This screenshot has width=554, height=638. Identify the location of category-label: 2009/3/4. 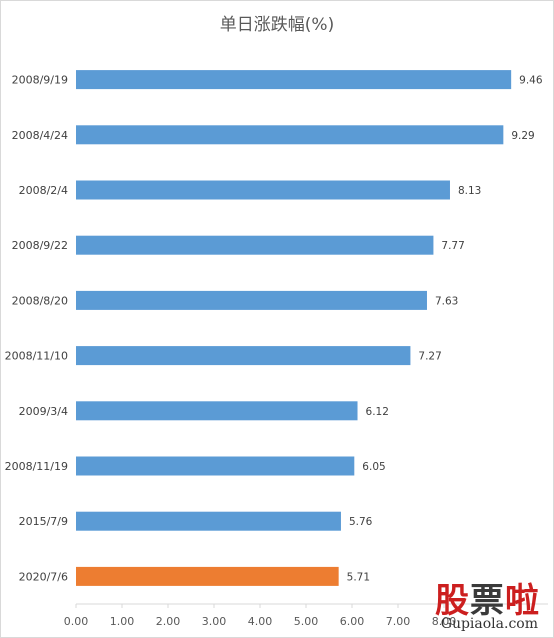
(43, 411).